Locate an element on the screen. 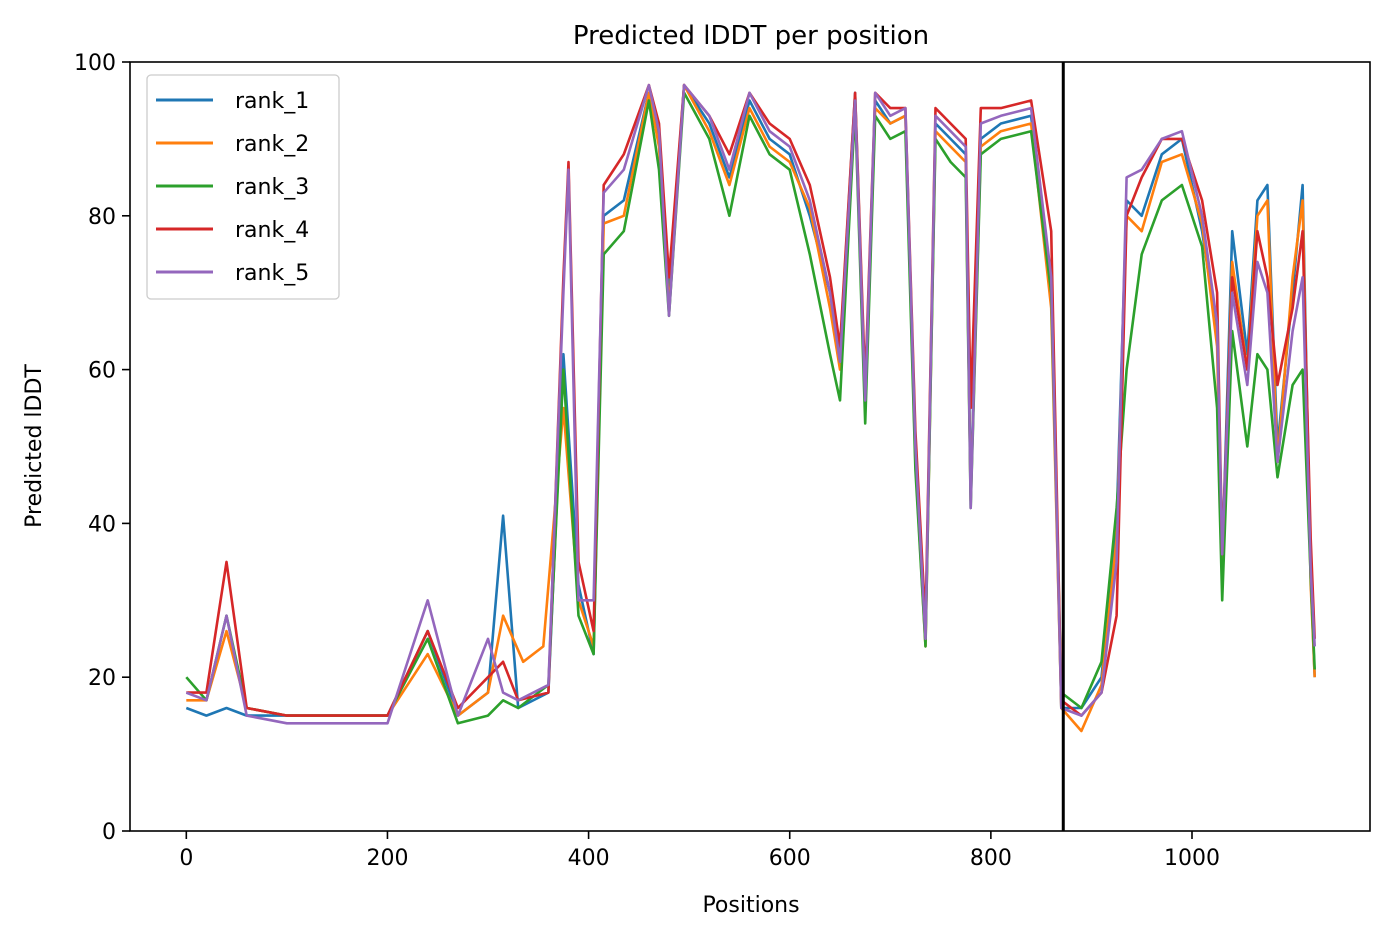  y-tick-label: 60 is located at coordinates (102, 371).